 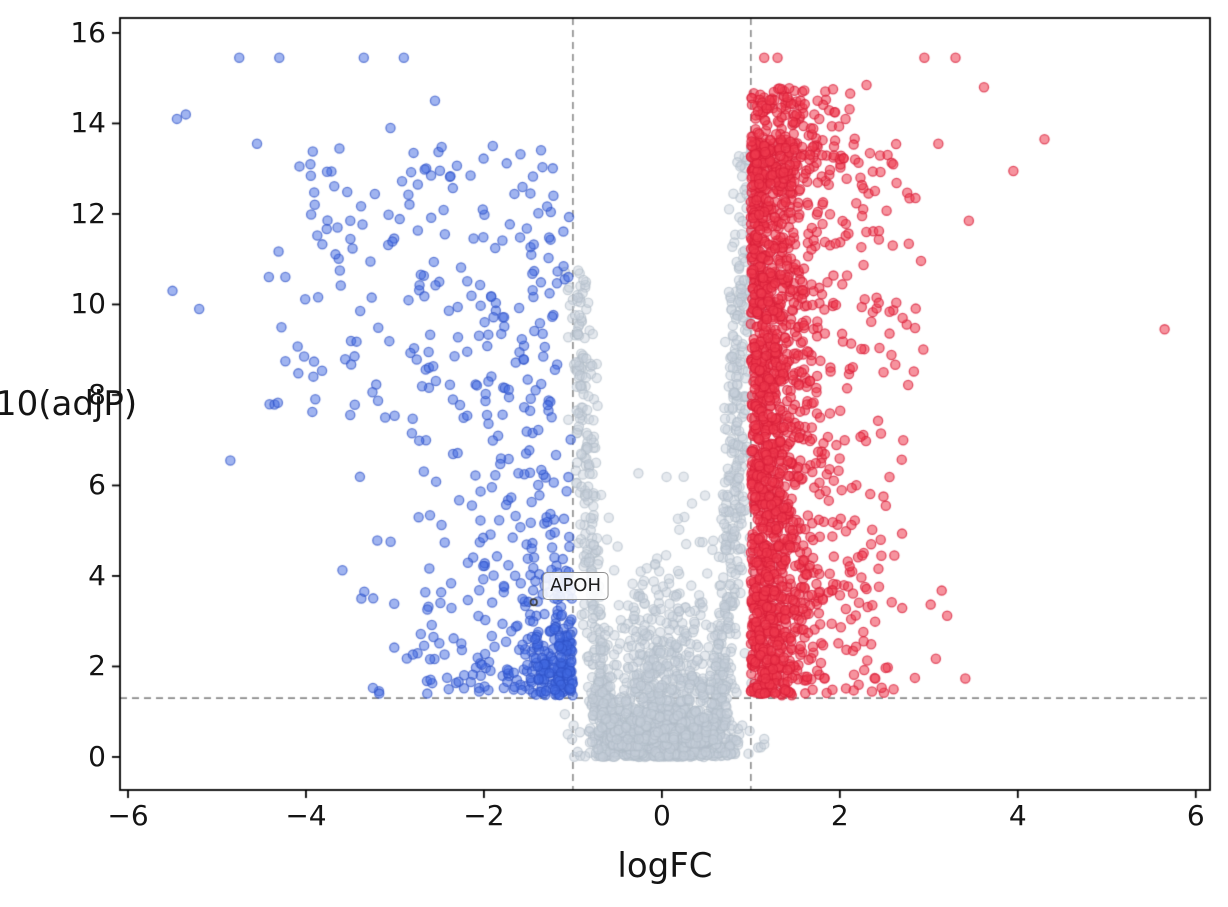 I want to click on x-tick-label: 6, so click(x=1195, y=815).